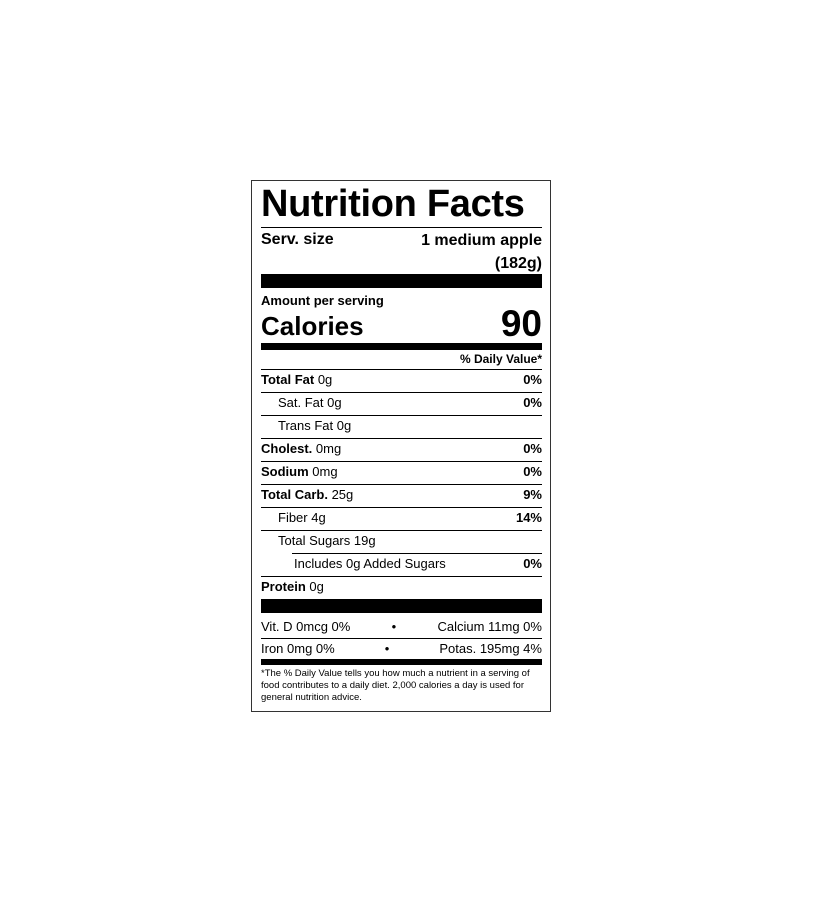 The width and height of the screenshot is (826, 902). I want to click on mineral: Vit. D 0mcg 0%, so click(306, 626).